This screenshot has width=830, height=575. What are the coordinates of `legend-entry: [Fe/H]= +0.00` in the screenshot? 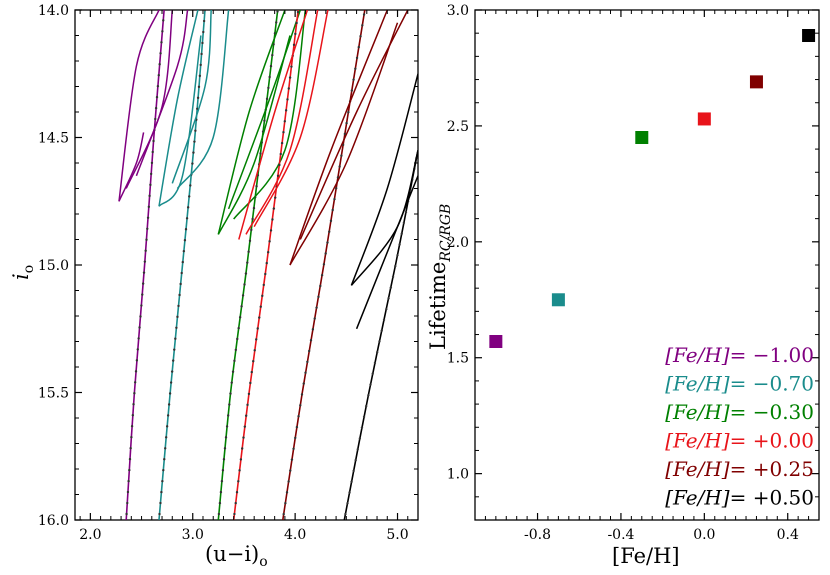 It's located at (739, 441).